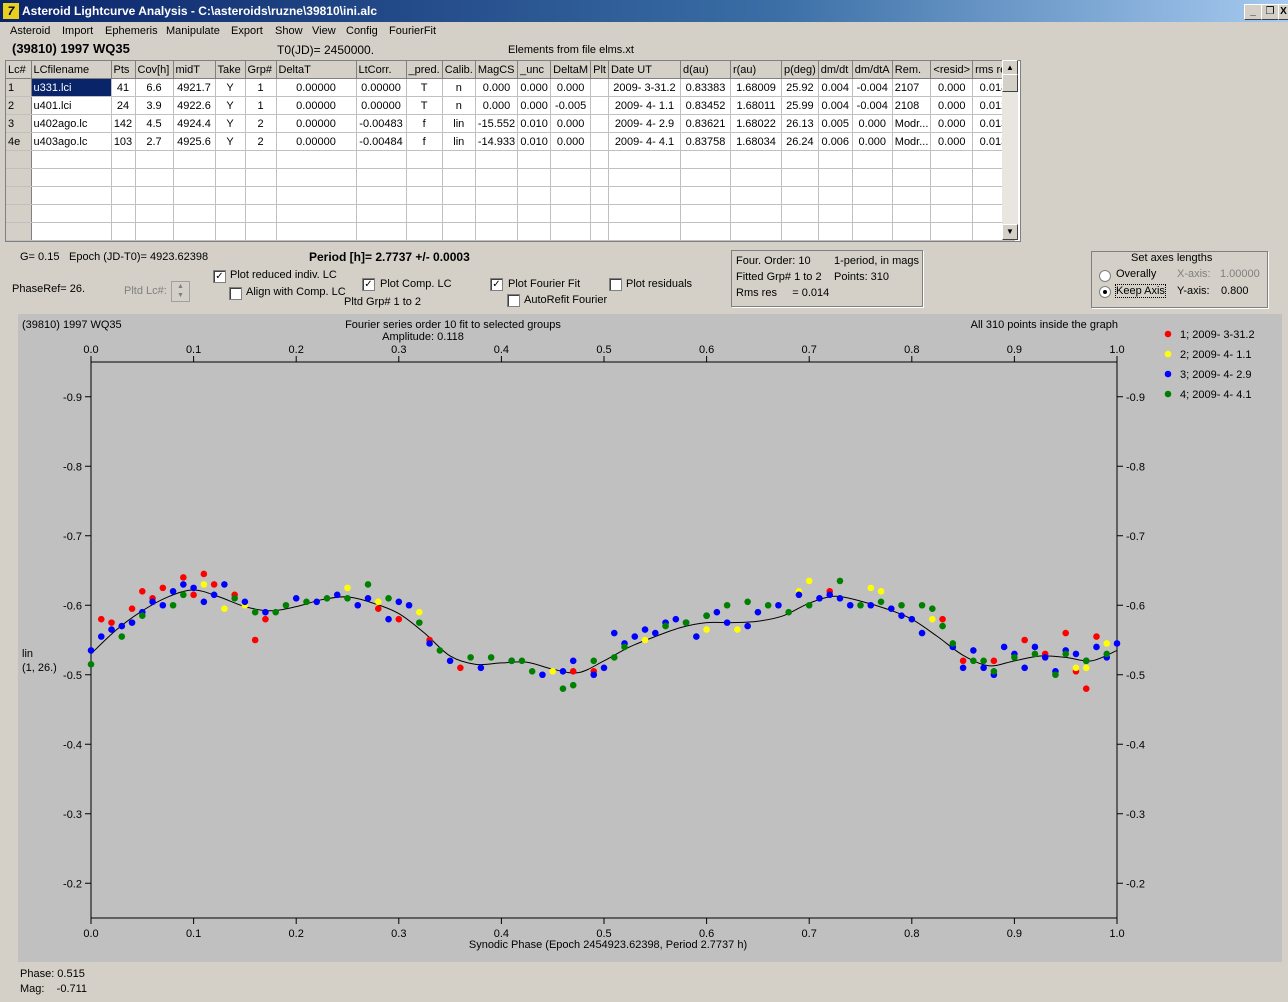 This screenshot has width=1288, height=1002. I want to click on column-header-18: p(deg), so click(800, 70).